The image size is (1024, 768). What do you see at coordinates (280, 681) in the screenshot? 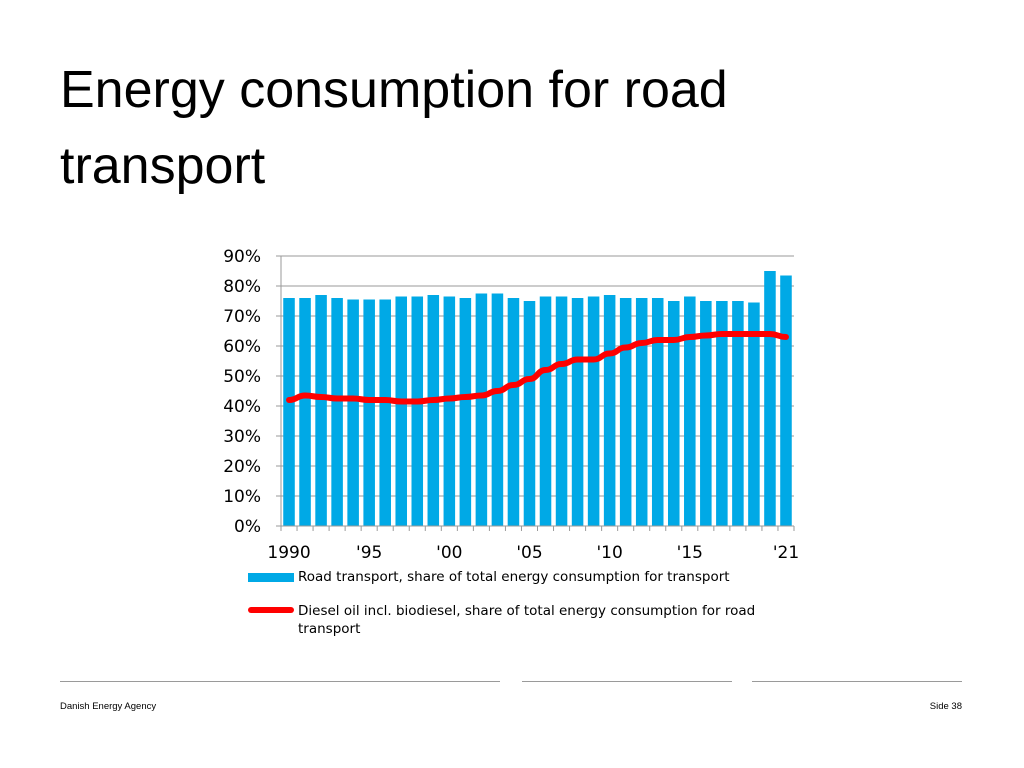
I see `footer-divider-left` at bounding box center [280, 681].